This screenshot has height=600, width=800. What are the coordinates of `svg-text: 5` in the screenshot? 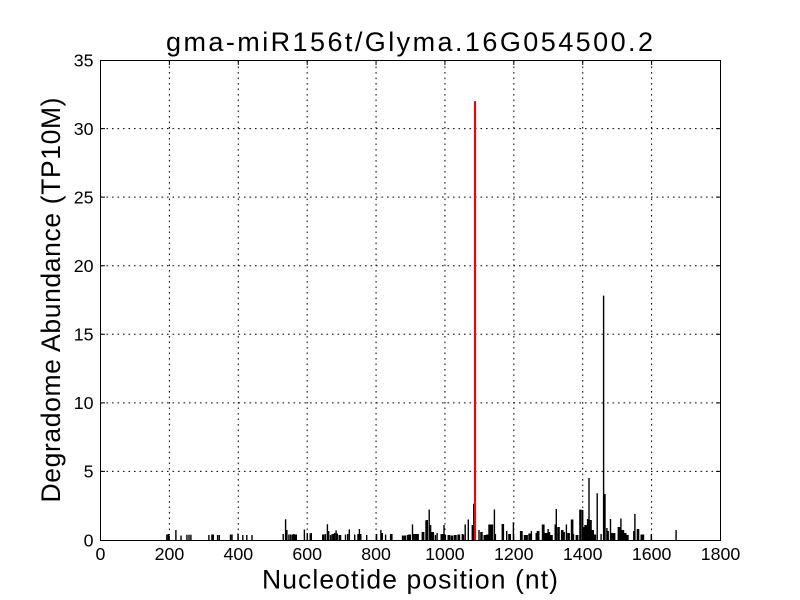 It's located at (89, 472).